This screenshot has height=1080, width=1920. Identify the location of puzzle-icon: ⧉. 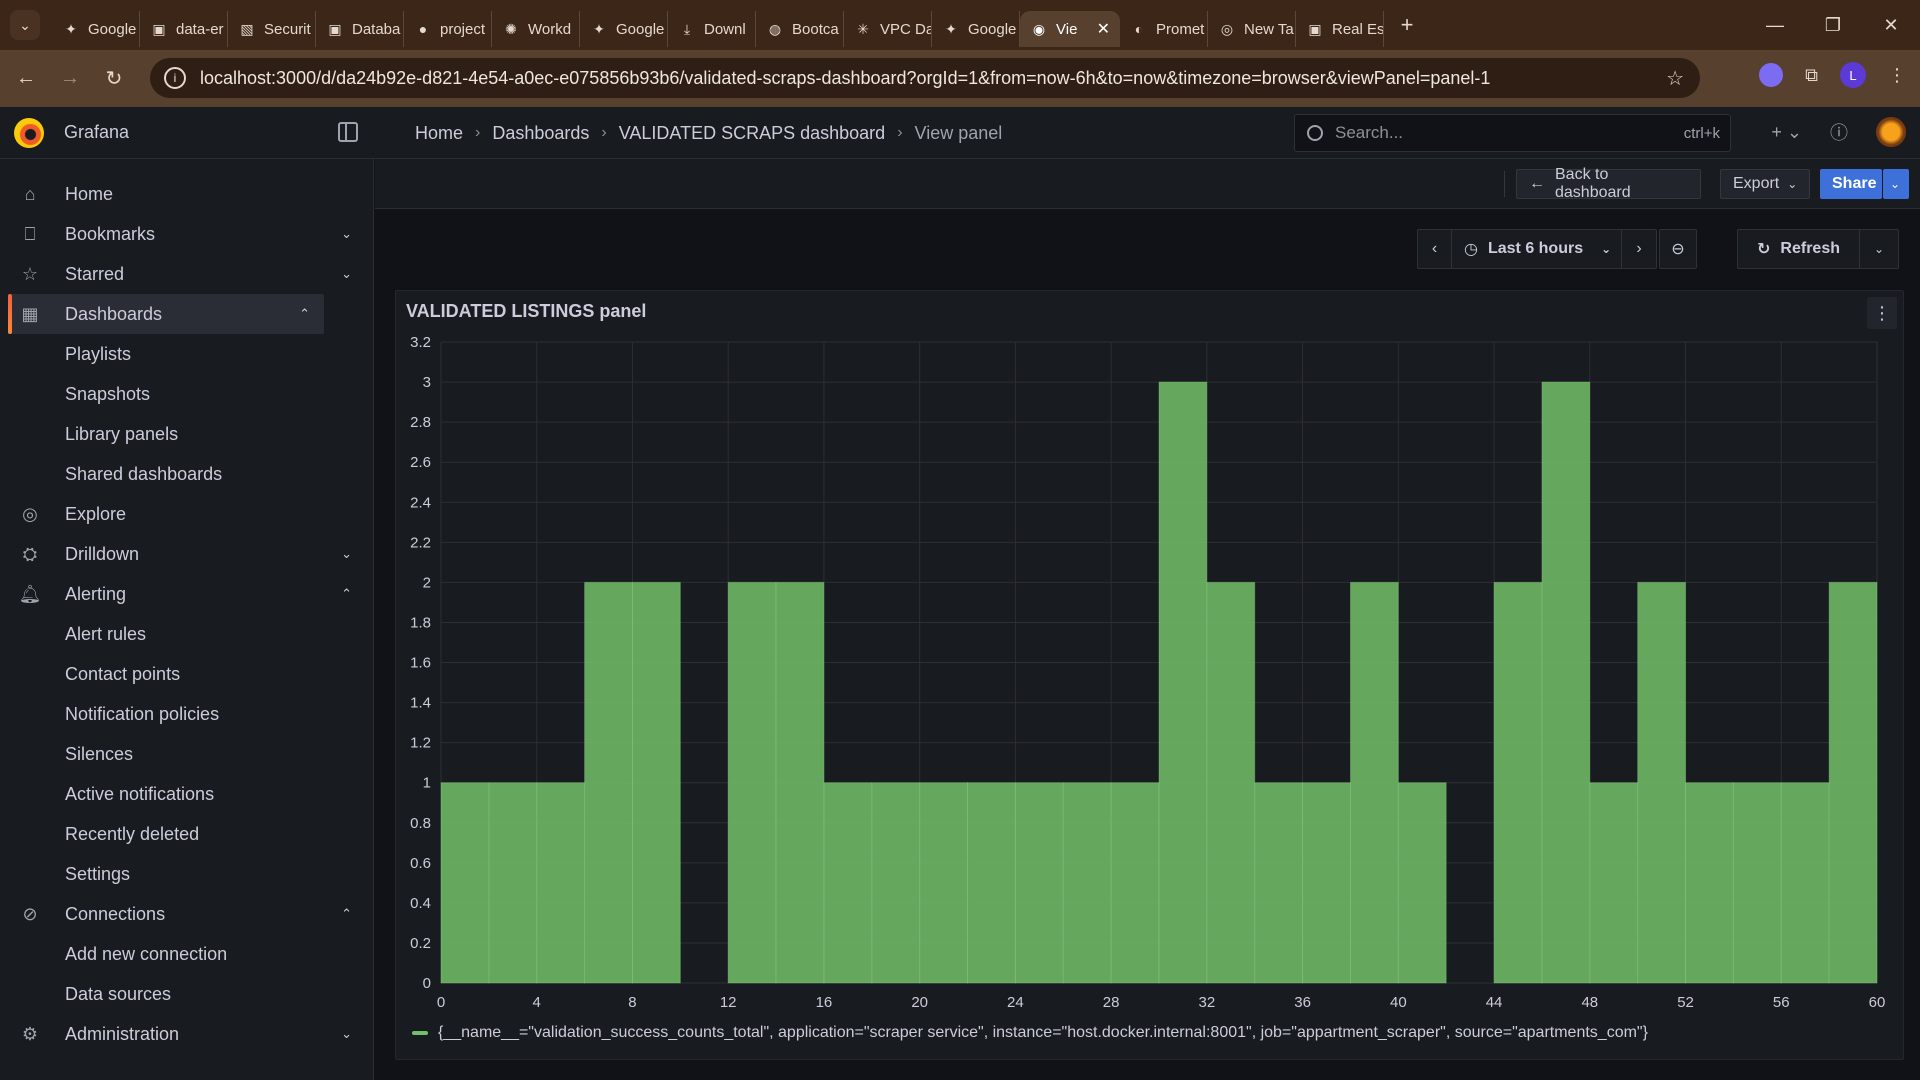
(1811, 74).